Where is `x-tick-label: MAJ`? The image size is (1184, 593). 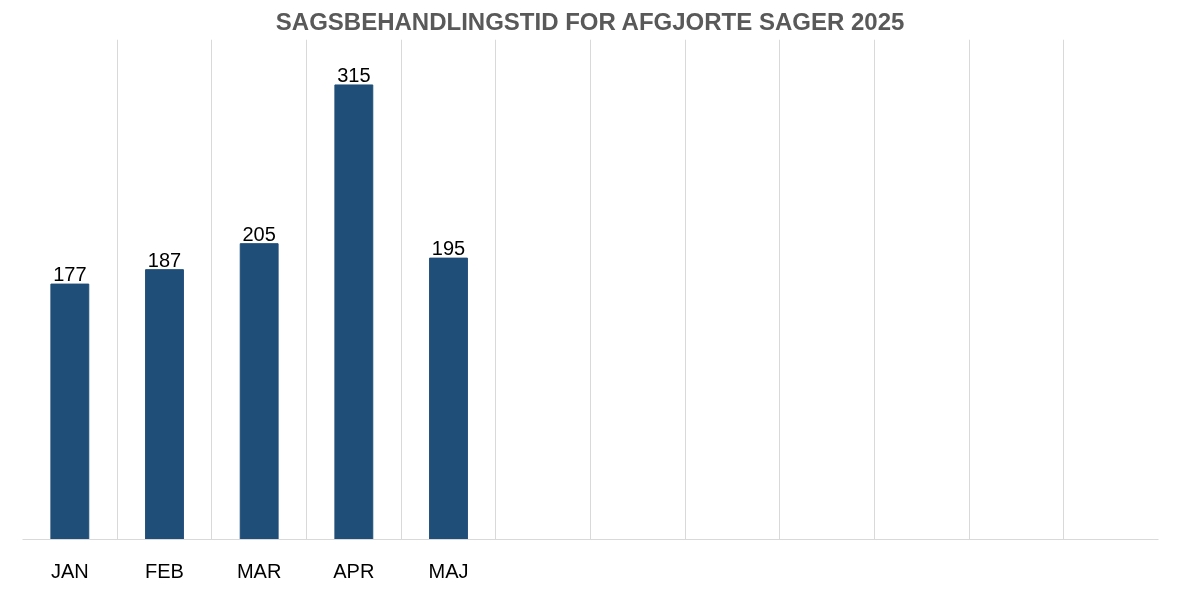
x-tick-label: MAJ is located at coordinates (448, 570).